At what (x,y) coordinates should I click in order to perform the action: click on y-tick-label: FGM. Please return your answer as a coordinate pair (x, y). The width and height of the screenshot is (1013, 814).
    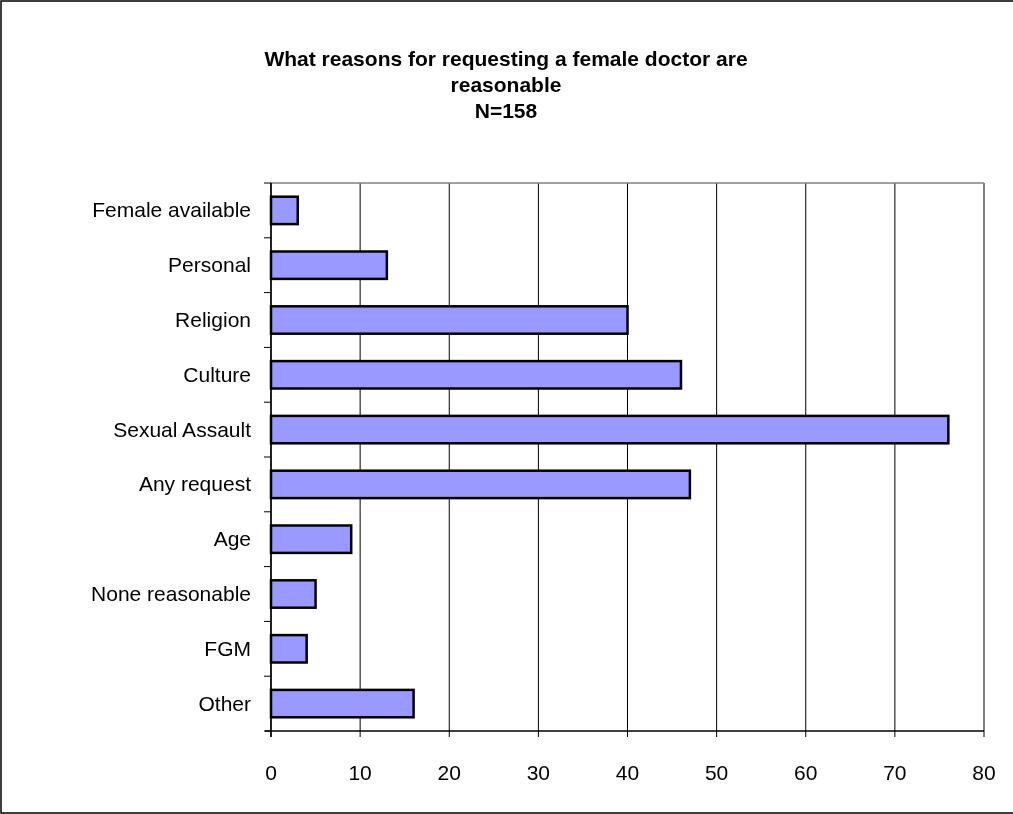
    Looking at the image, I should click on (227, 648).